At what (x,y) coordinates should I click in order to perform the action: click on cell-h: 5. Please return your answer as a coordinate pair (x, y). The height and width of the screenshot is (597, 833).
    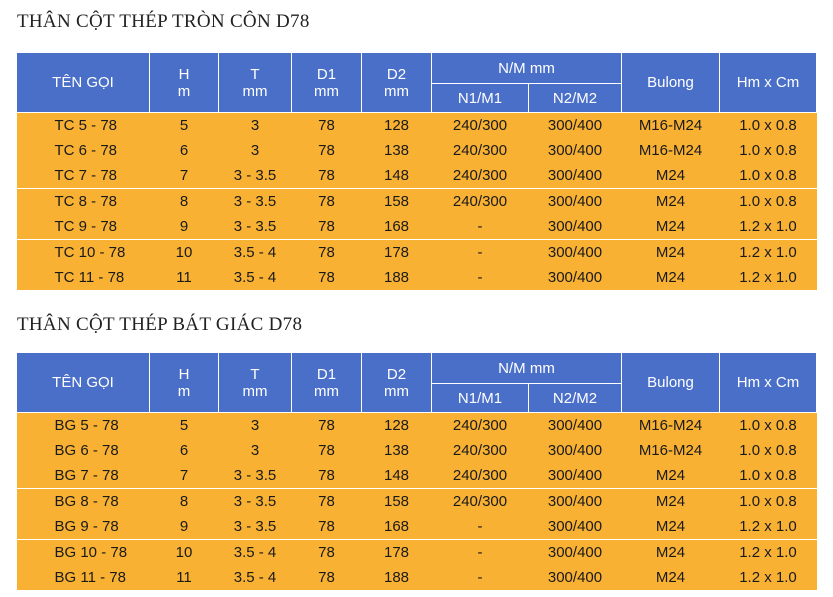
    Looking at the image, I should click on (184, 425).